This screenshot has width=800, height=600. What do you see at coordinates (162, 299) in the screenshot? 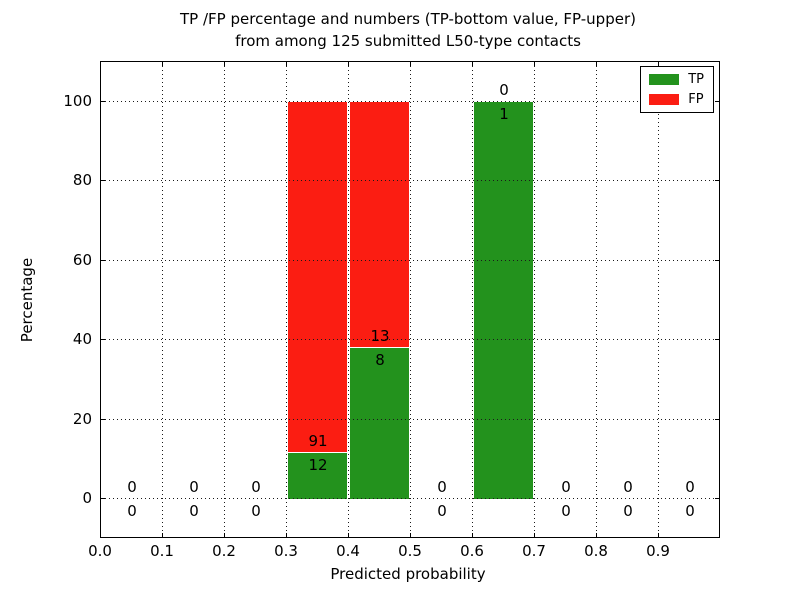
I see `gridline-v-0.1` at bounding box center [162, 299].